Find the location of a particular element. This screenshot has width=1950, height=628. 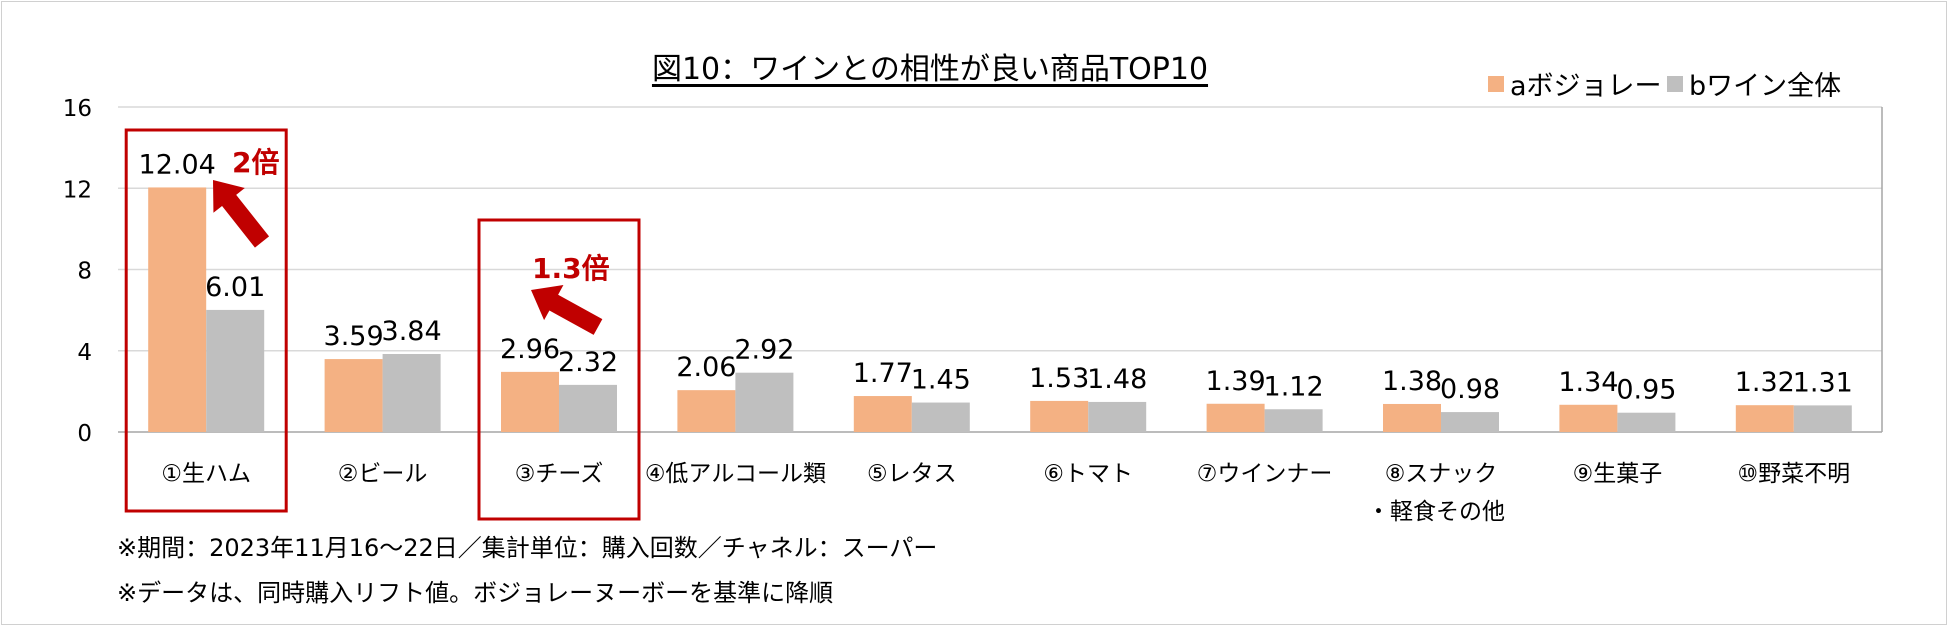

legend-label-b: bワイン全体 is located at coordinates (1765, 86).